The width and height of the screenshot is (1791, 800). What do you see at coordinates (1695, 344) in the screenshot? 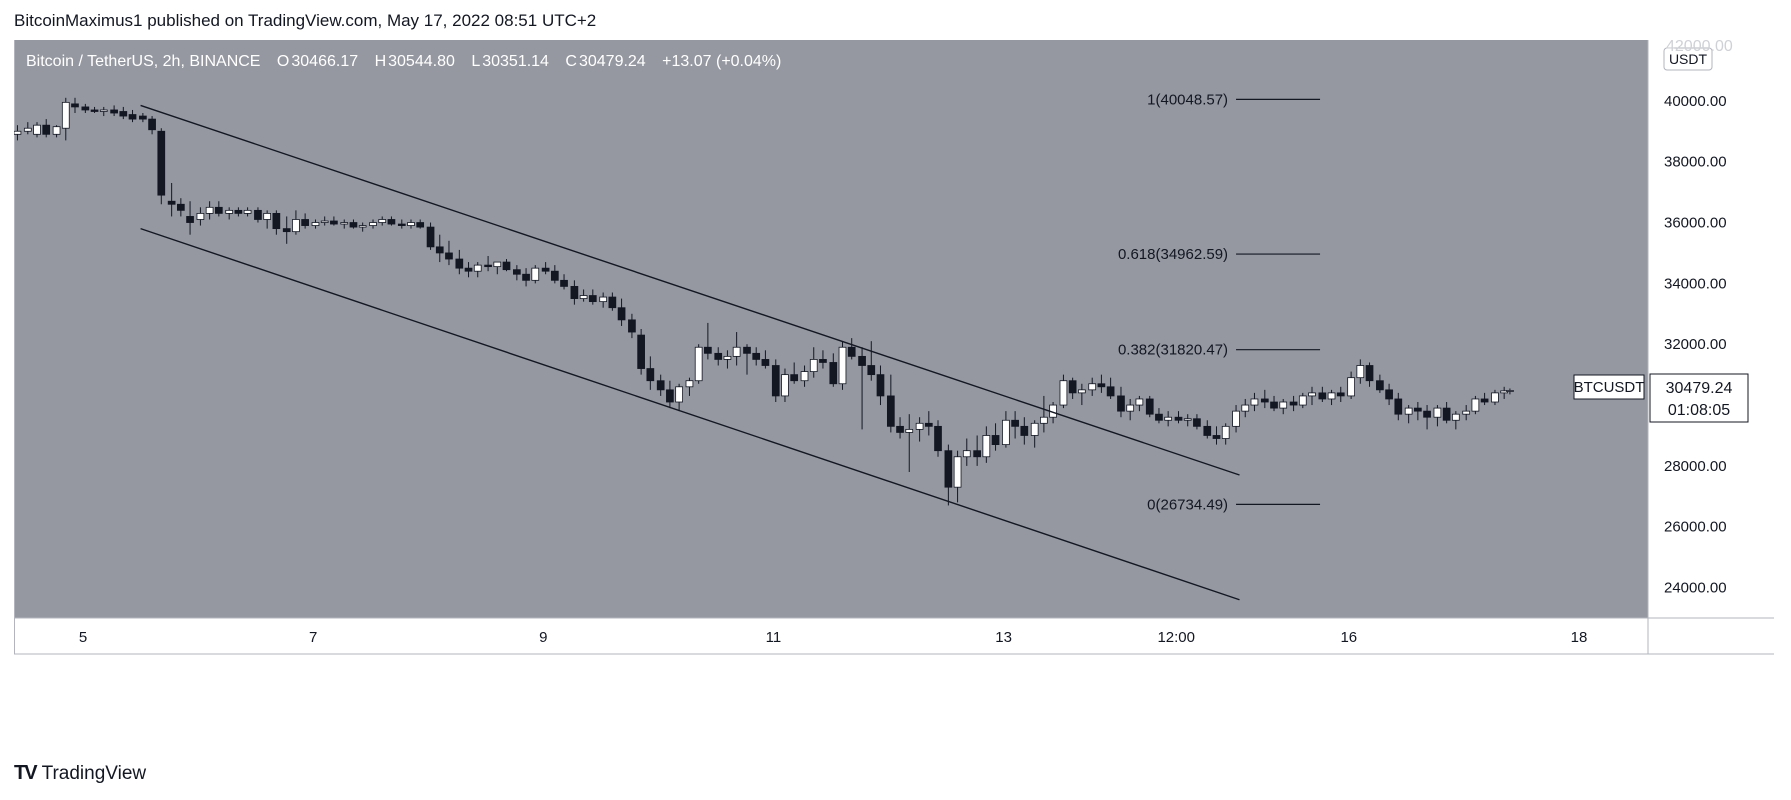
I see `price-tick-label: 32000.00` at bounding box center [1695, 344].